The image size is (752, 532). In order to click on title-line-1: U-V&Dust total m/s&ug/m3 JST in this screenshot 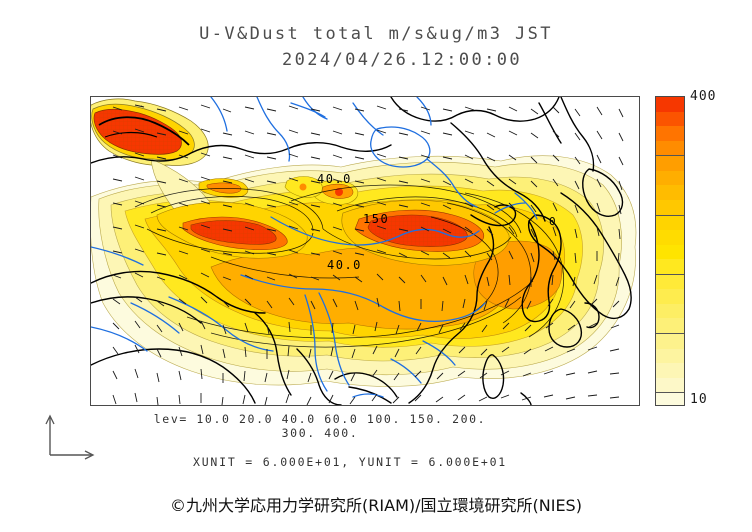, I will do `click(376, 34)`.